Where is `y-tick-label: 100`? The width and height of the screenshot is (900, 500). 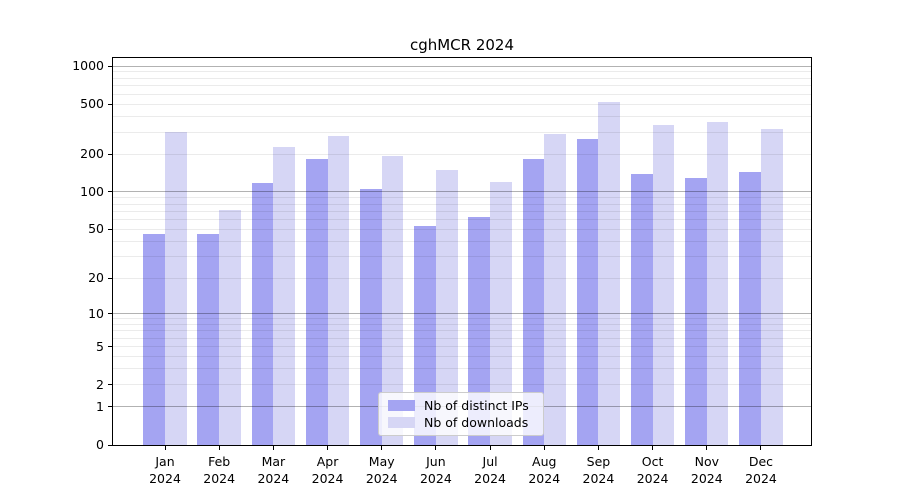 y-tick-label: 100 is located at coordinates (92, 191).